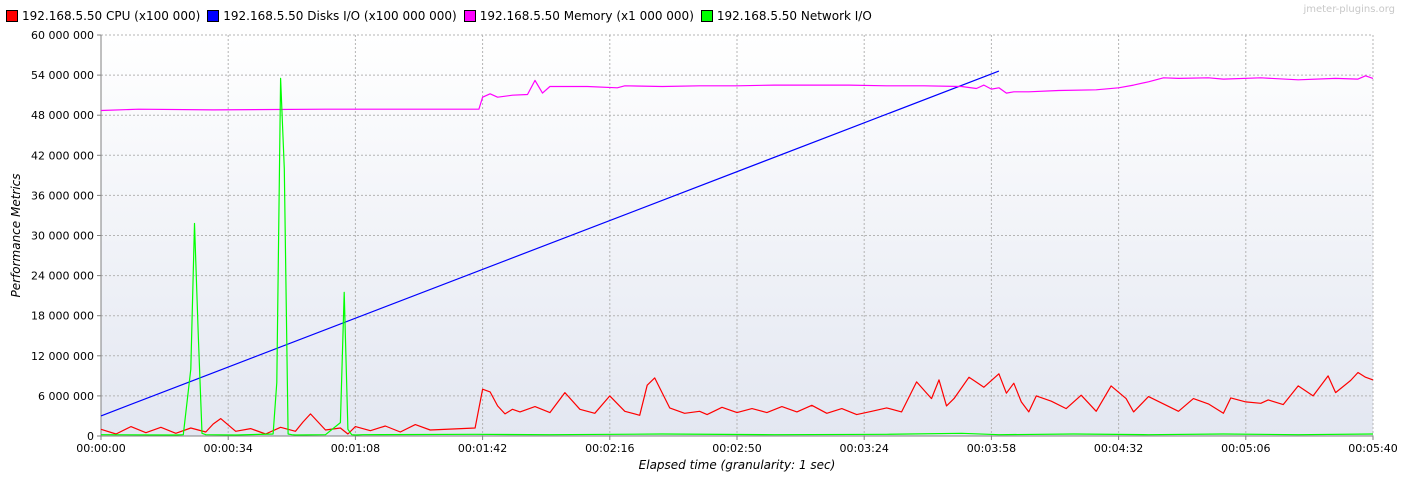 The width and height of the screenshot is (1401, 481). What do you see at coordinates (736, 448) in the screenshot?
I see `x-tick-label: 00:02:50` at bounding box center [736, 448].